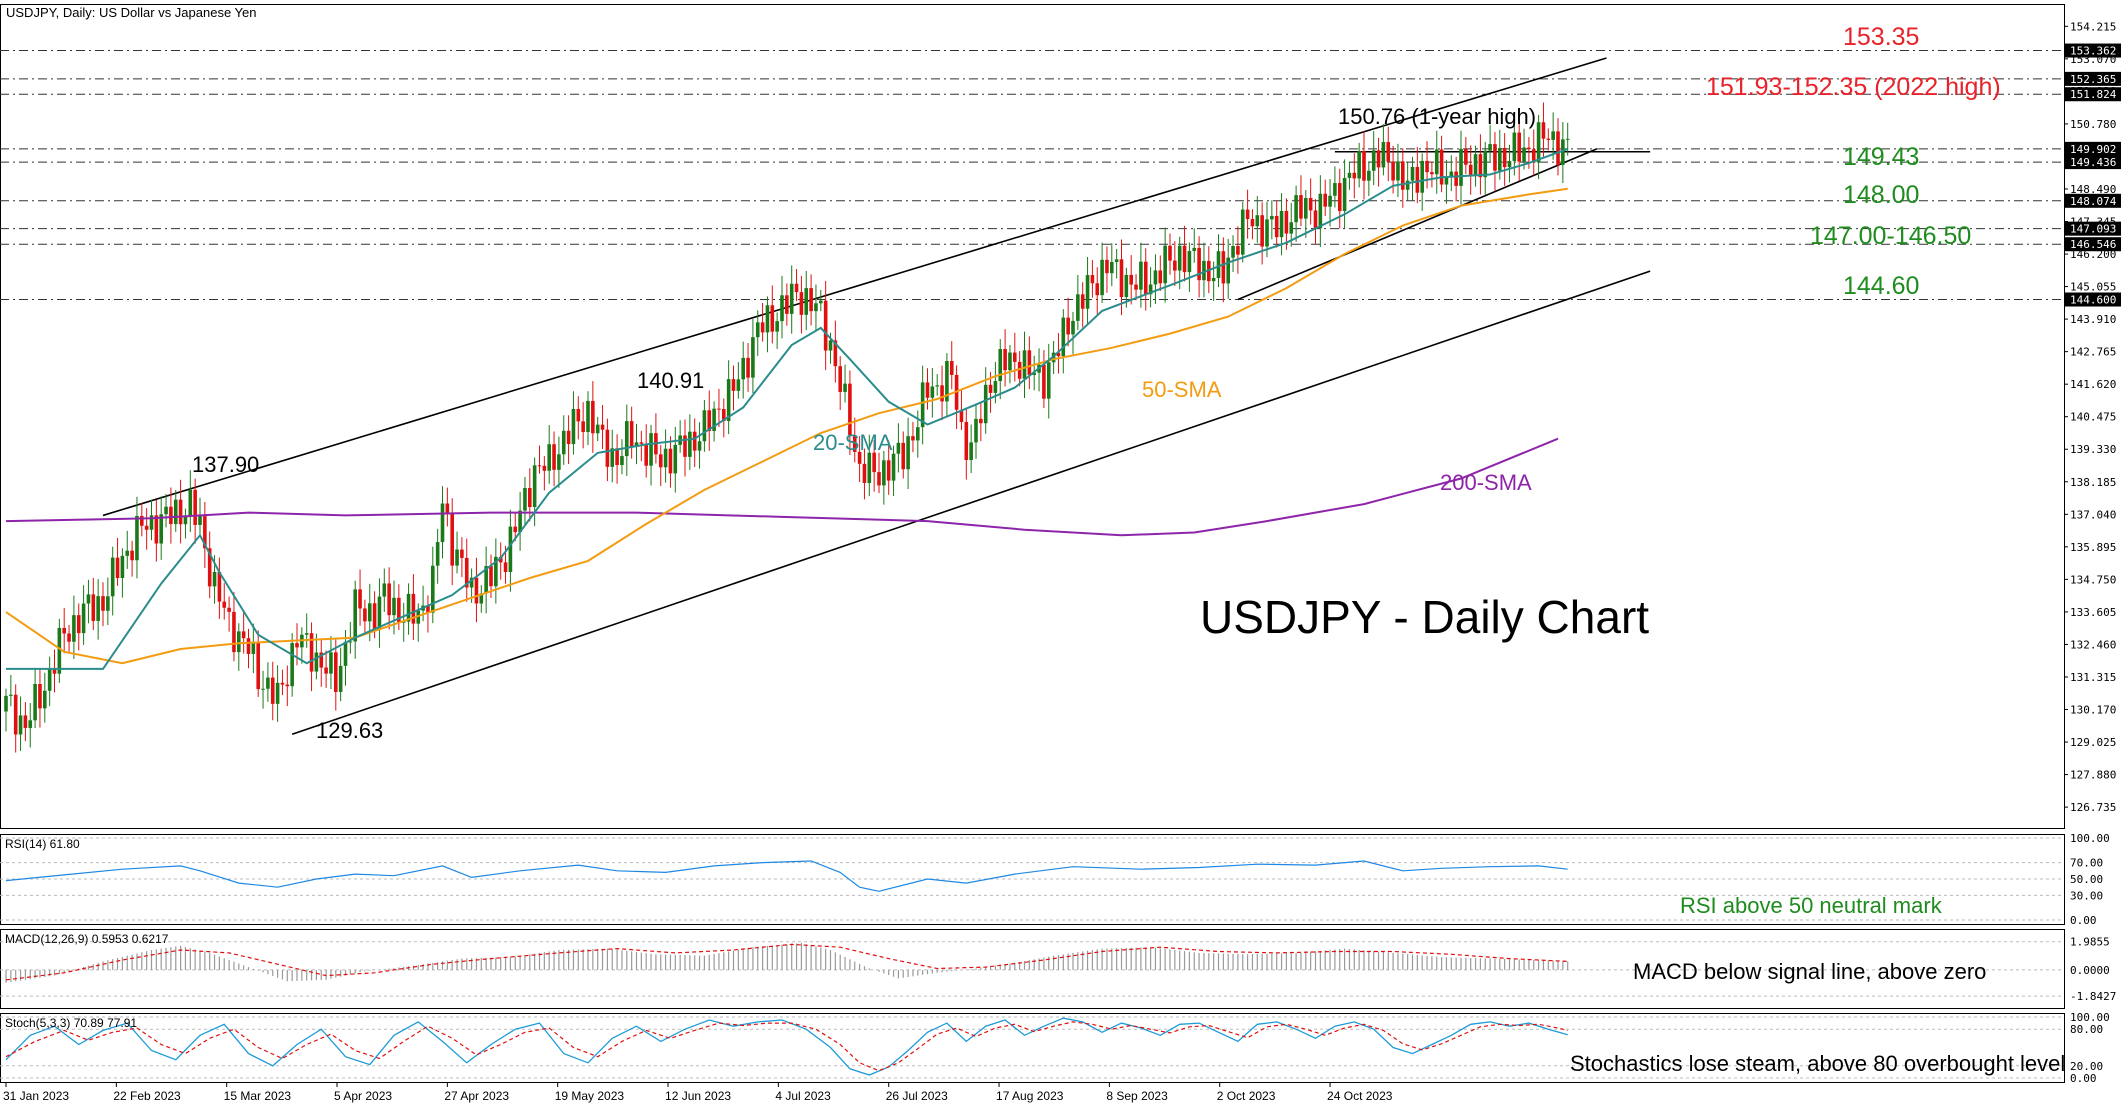  I want to click on stoch-tick-label: 20.00, so click(2086, 1066).